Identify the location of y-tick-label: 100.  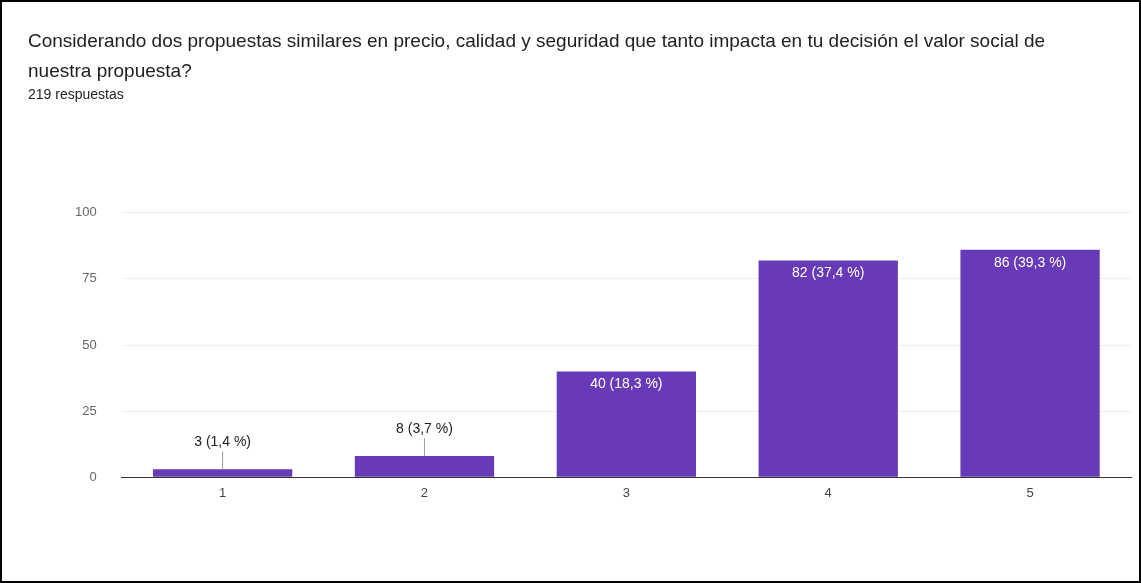
(85, 212).